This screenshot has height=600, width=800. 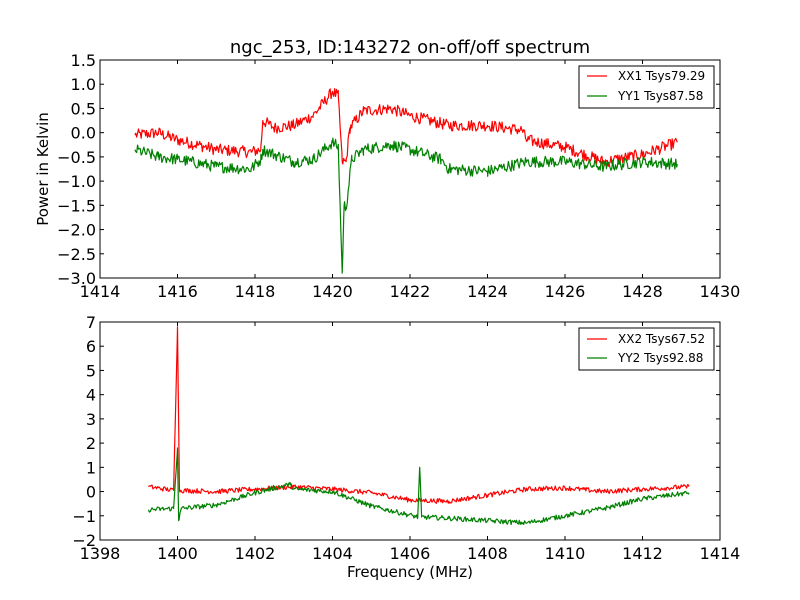 I want to click on x-tick-label: 1422, so click(x=410, y=291).